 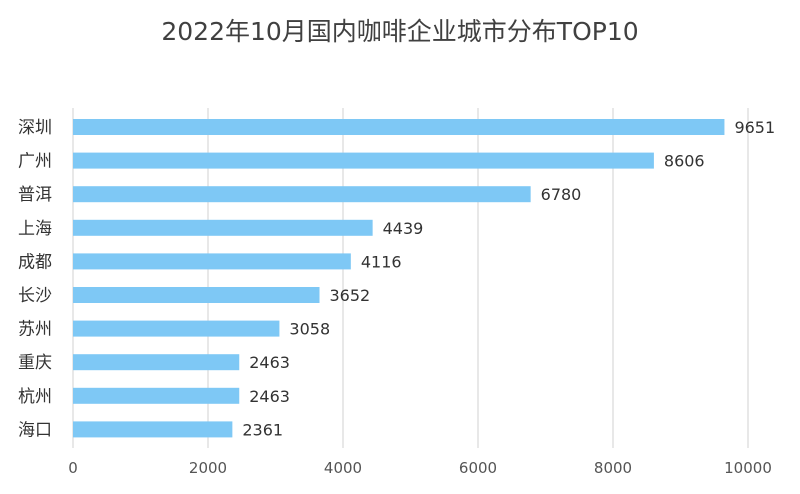 What do you see at coordinates (35, 162) in the screenshot?
I see `category-label: 广州` at bounding box center [35, 162].